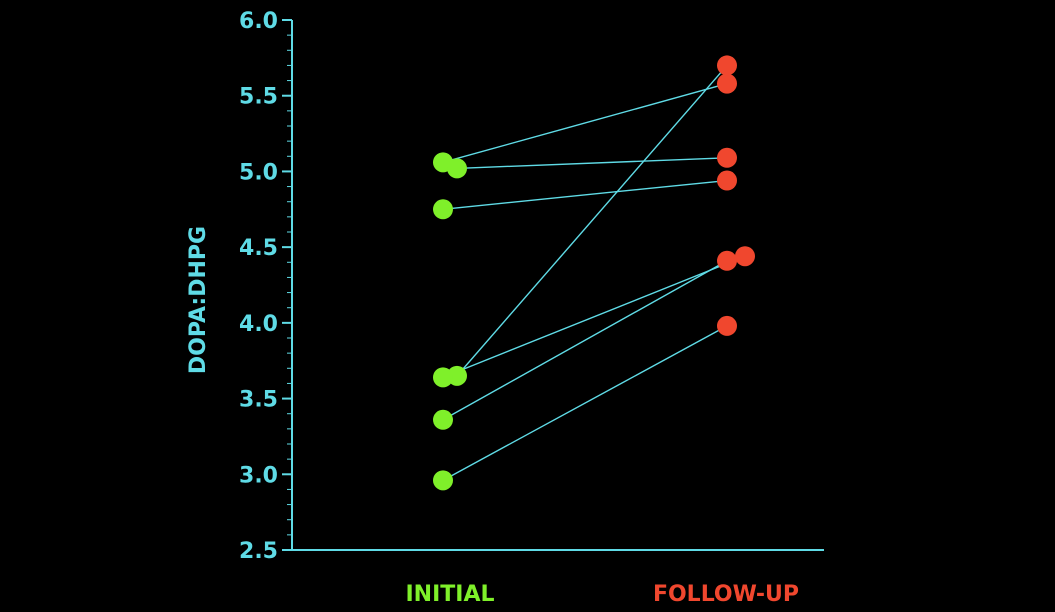 The height and width of the screenshot is (612, 1055). I want to click on y-tick-label: 4.5, so click(258, 248).